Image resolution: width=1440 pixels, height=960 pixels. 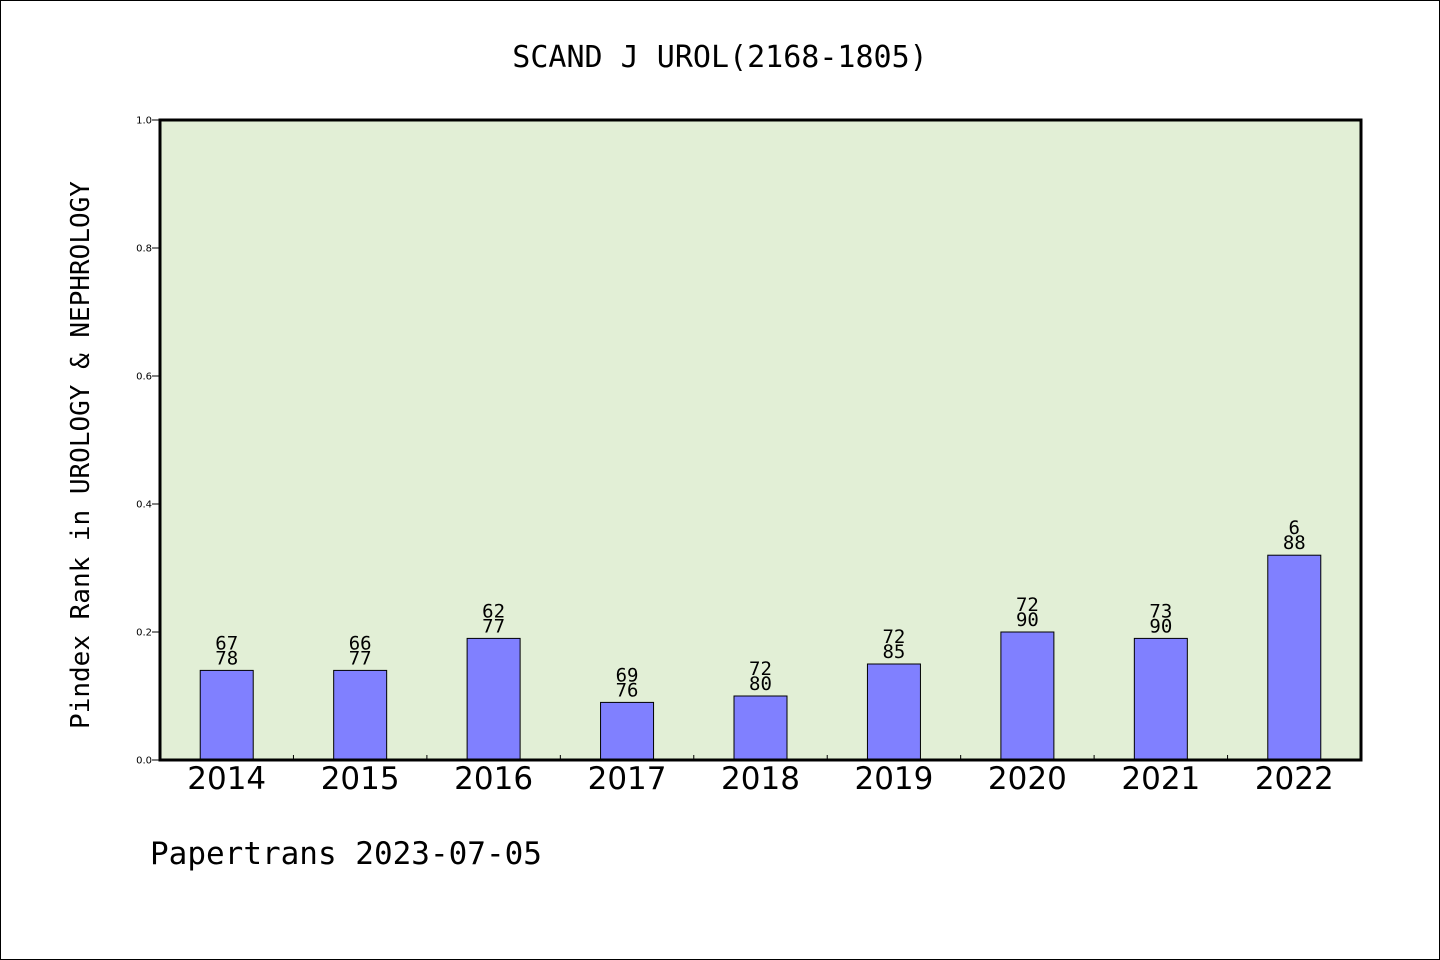 What do you see at coordinates (226, 715) in the screenshot?
I see `bar-2014` at bounding box center [226, 715].